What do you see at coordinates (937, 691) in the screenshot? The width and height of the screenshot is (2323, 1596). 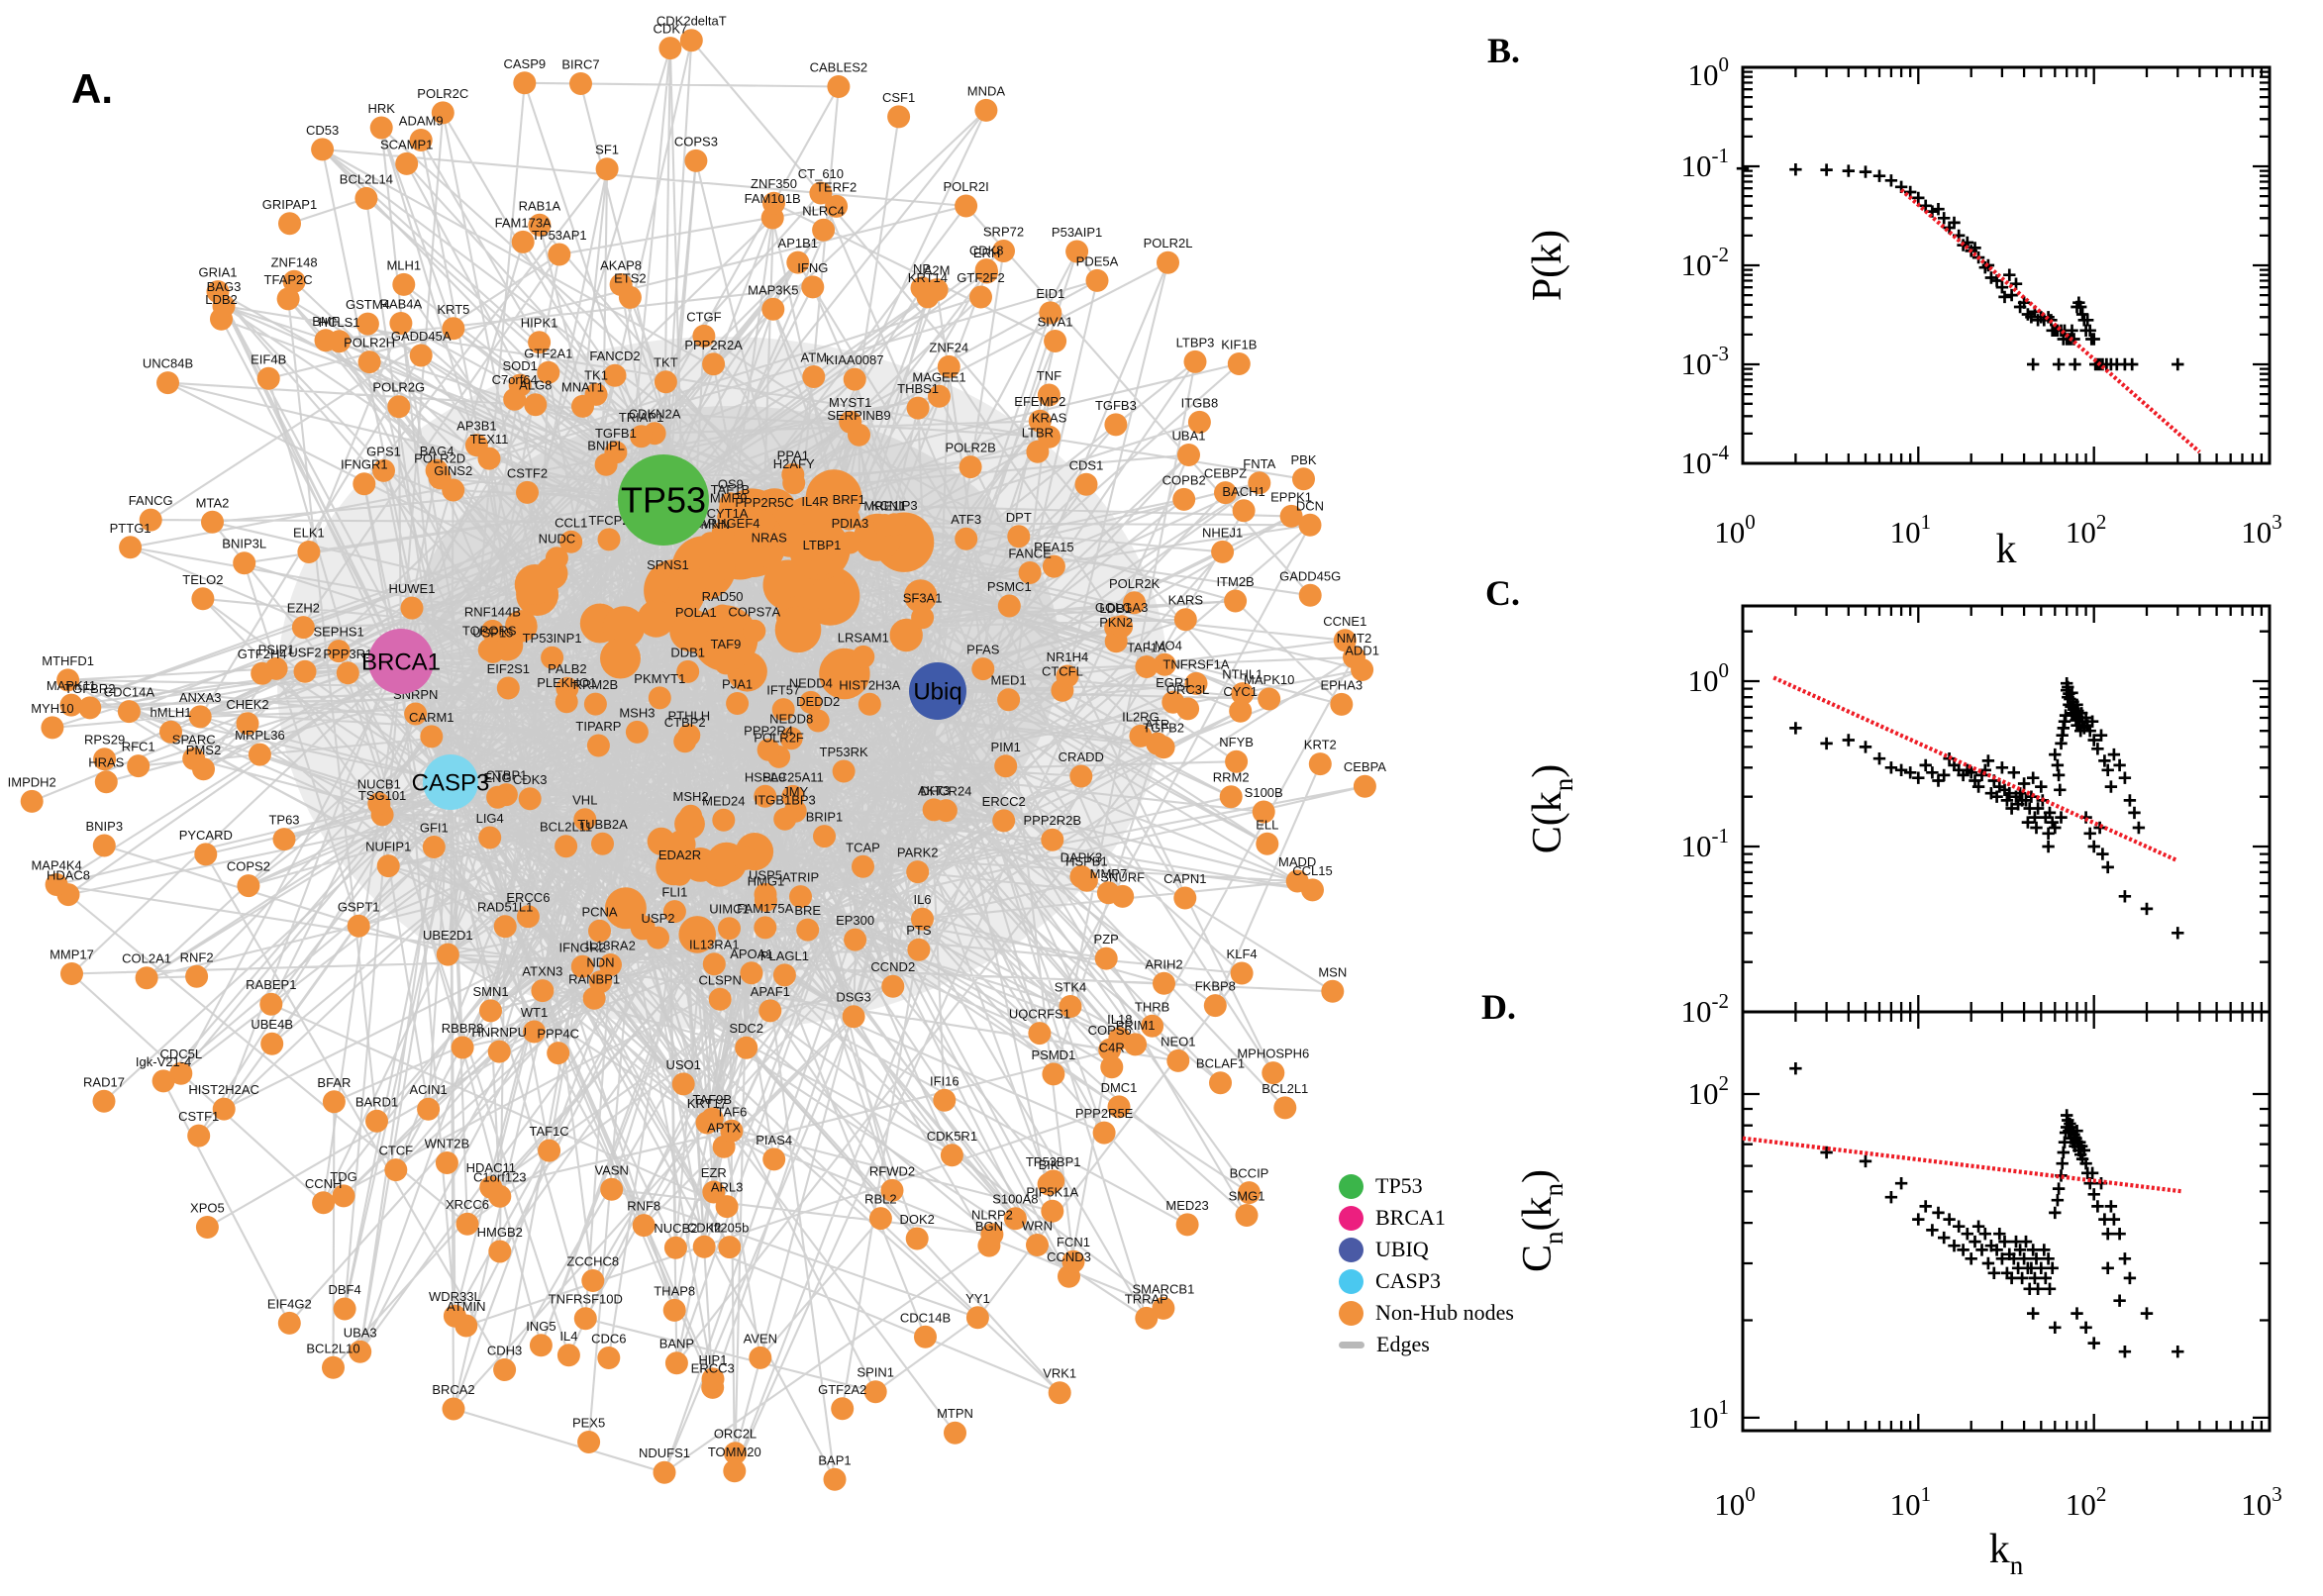 I see `hub-node-ubiq` at bounding box center [937, 691].